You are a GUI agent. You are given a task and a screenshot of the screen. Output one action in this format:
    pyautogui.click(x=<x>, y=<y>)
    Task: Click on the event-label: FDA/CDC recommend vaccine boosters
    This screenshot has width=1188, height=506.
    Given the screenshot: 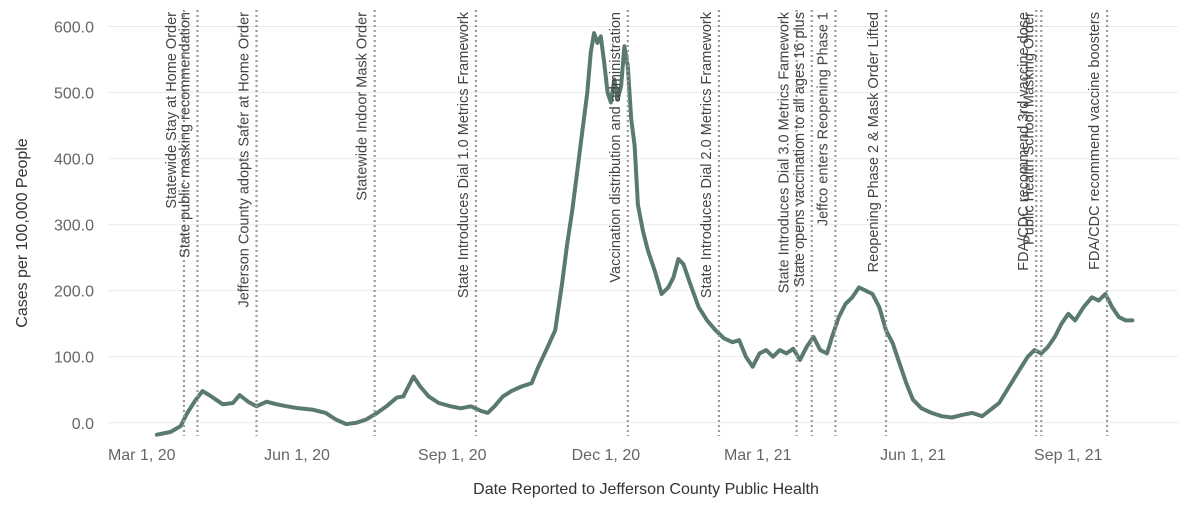 What is the action you would take?
    pyautogui.click(x=1095, y=141)
    